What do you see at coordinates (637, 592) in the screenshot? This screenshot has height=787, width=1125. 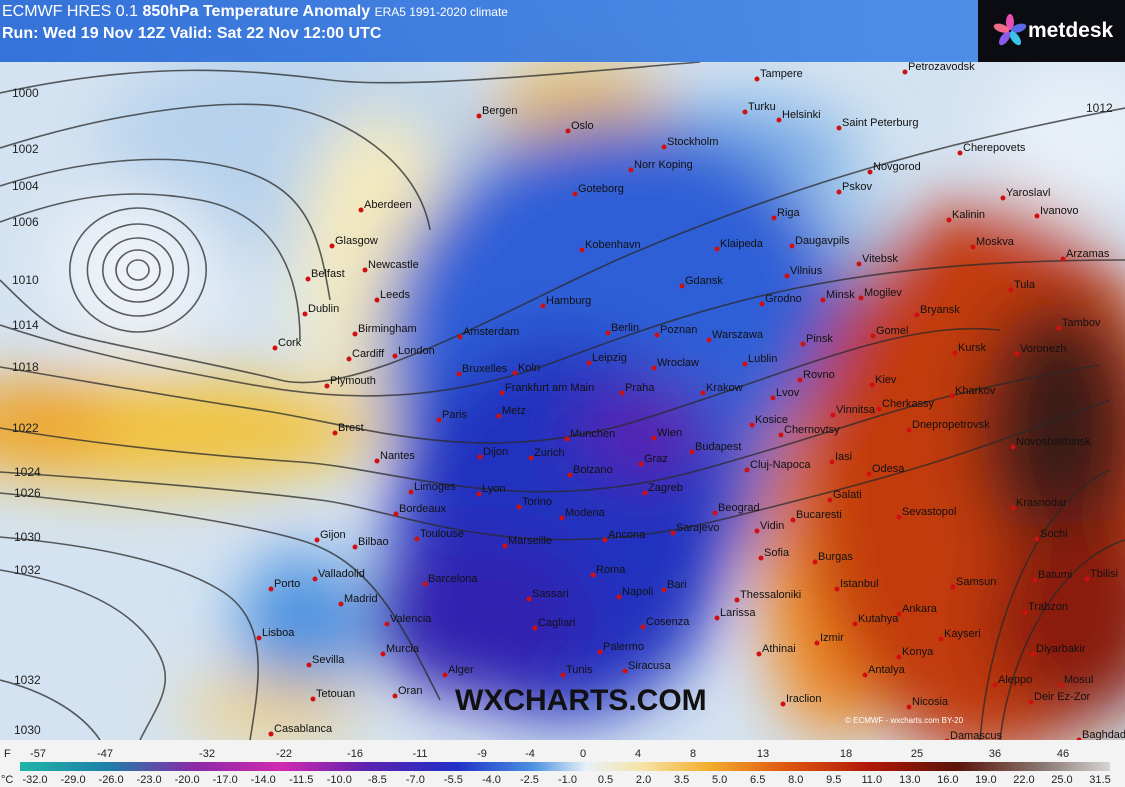 I see `city-label: Napoli` at bounding box center [637, 592].